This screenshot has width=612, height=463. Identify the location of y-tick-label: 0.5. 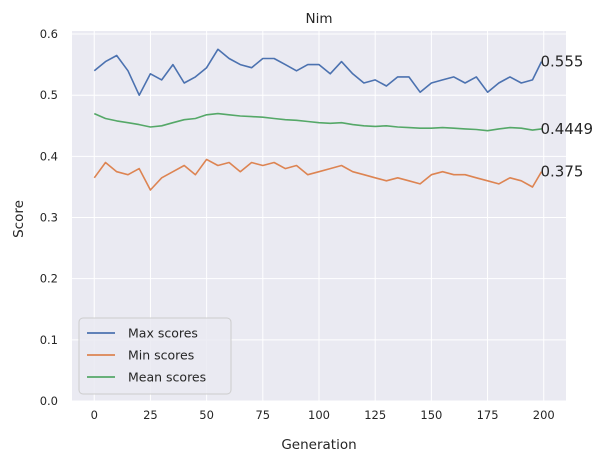
(49, 95).